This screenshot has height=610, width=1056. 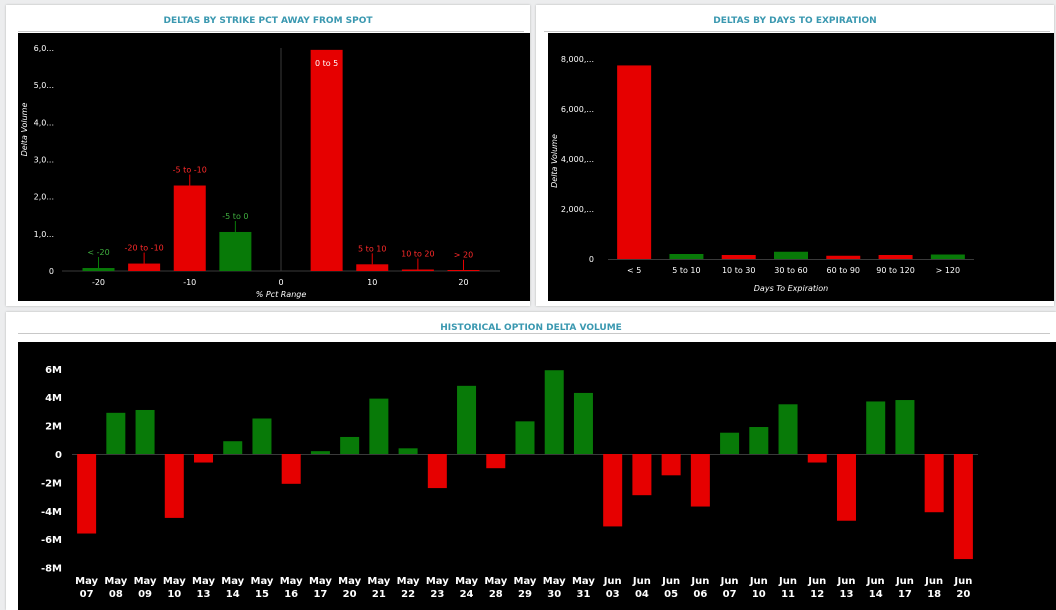 What do you see at coordinates (372, 282) in the screenshot?
I see `x-tick-label: 10` at bounding box center [372, 282].